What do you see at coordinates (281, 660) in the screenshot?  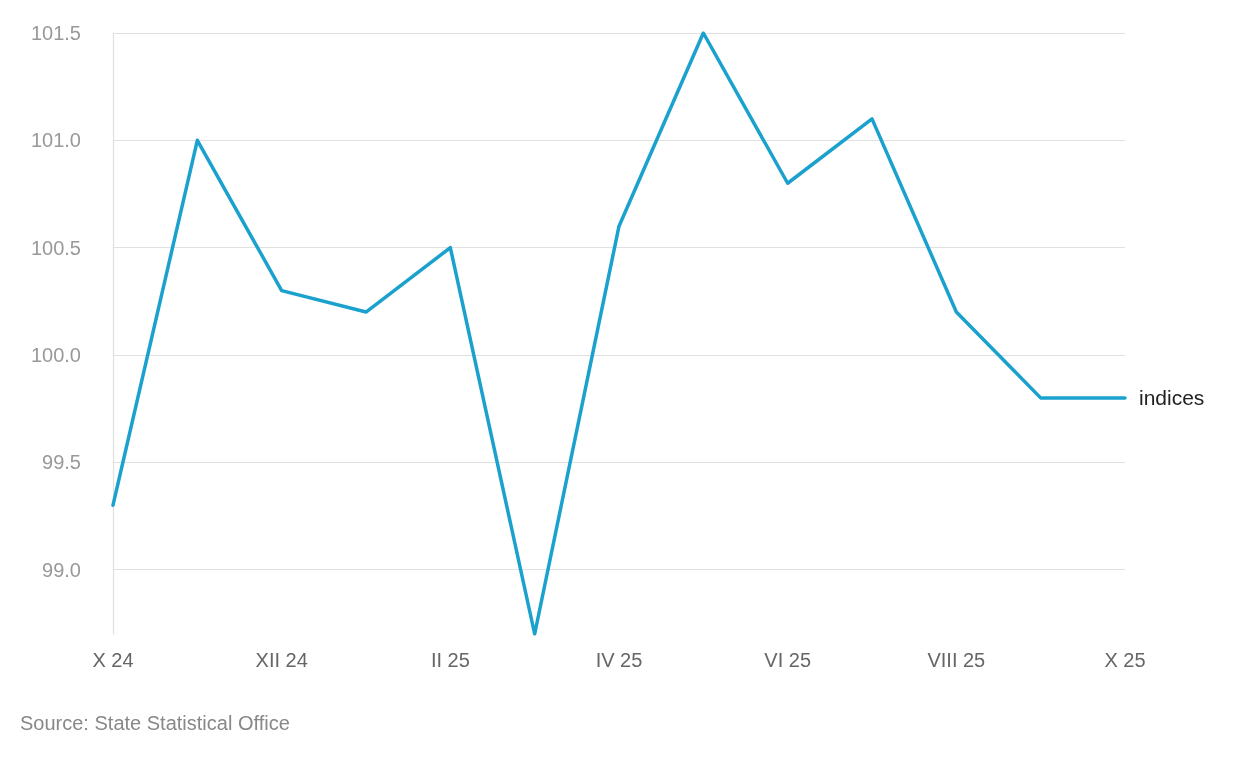 I see `x-tick-label: XII 24` at bounding box center [281, 660].